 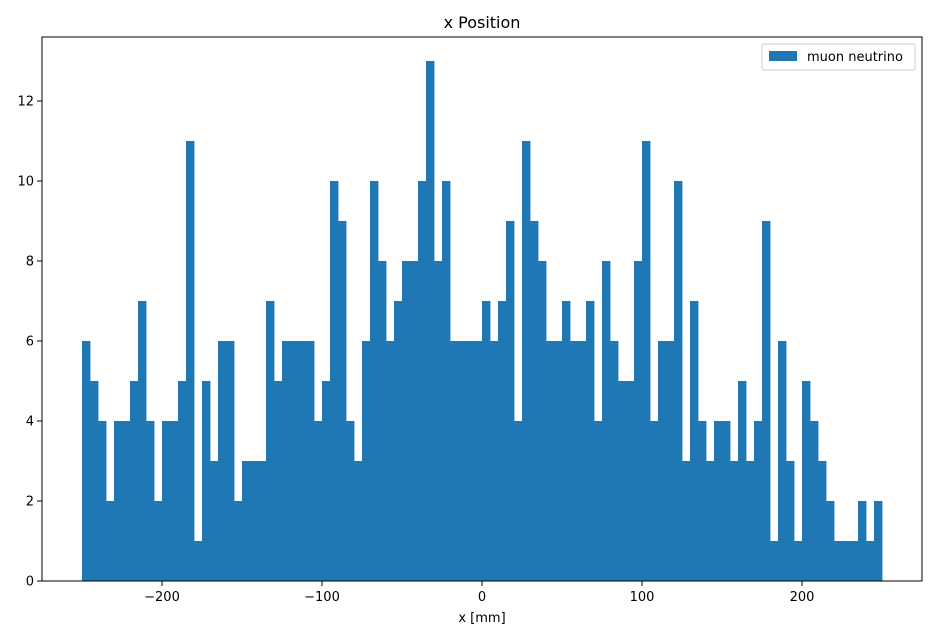 I want to click on legend-label: muon neutrino, so click(x=855, y=57).